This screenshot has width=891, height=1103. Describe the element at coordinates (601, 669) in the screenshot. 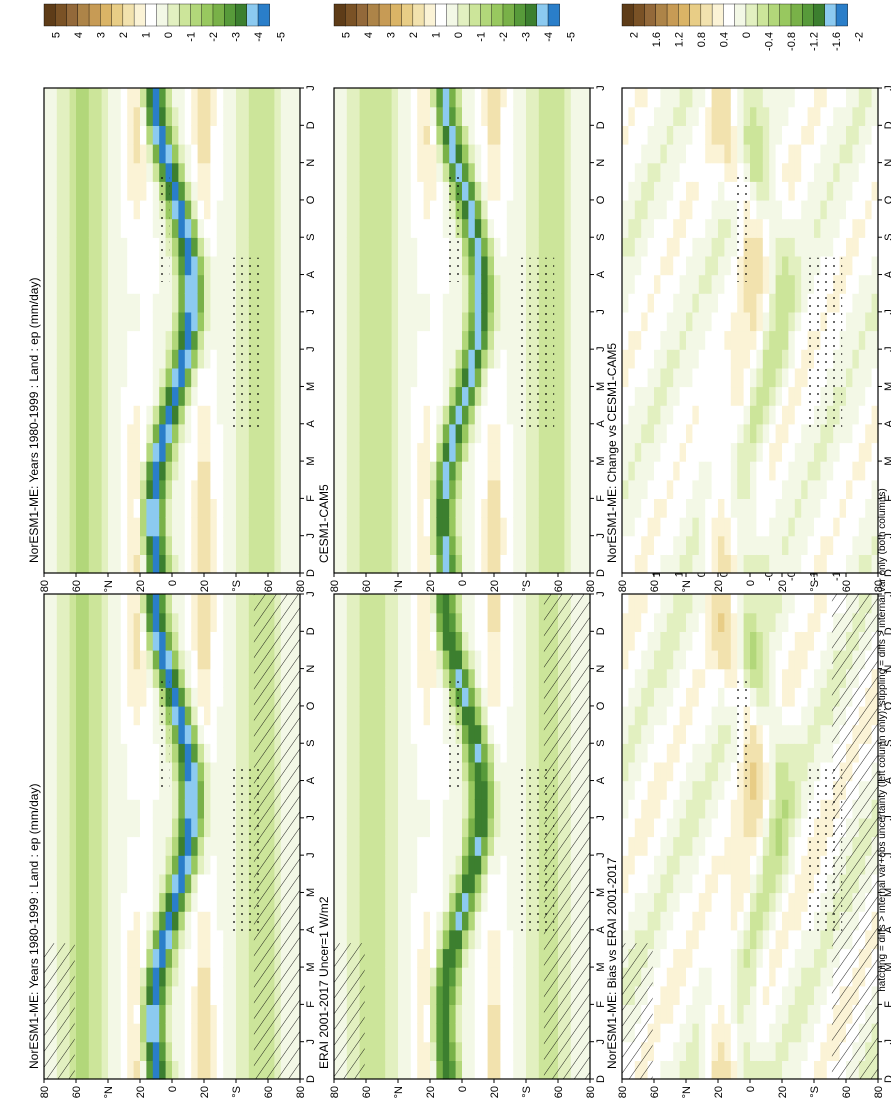

I see `month-tick-label: N` at that location.